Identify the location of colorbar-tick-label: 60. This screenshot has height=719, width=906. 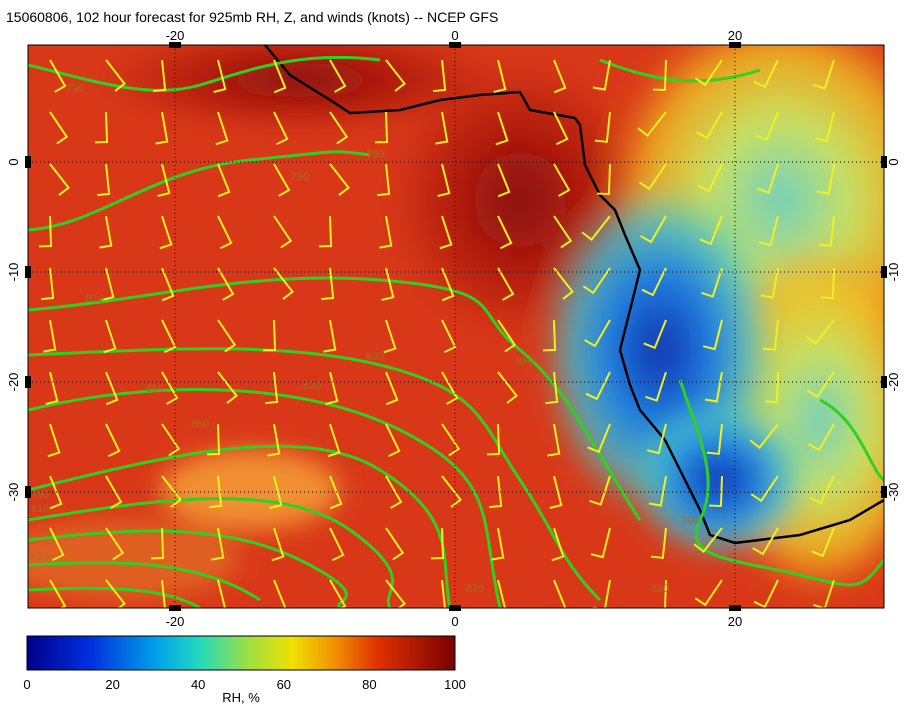
(284, 684).